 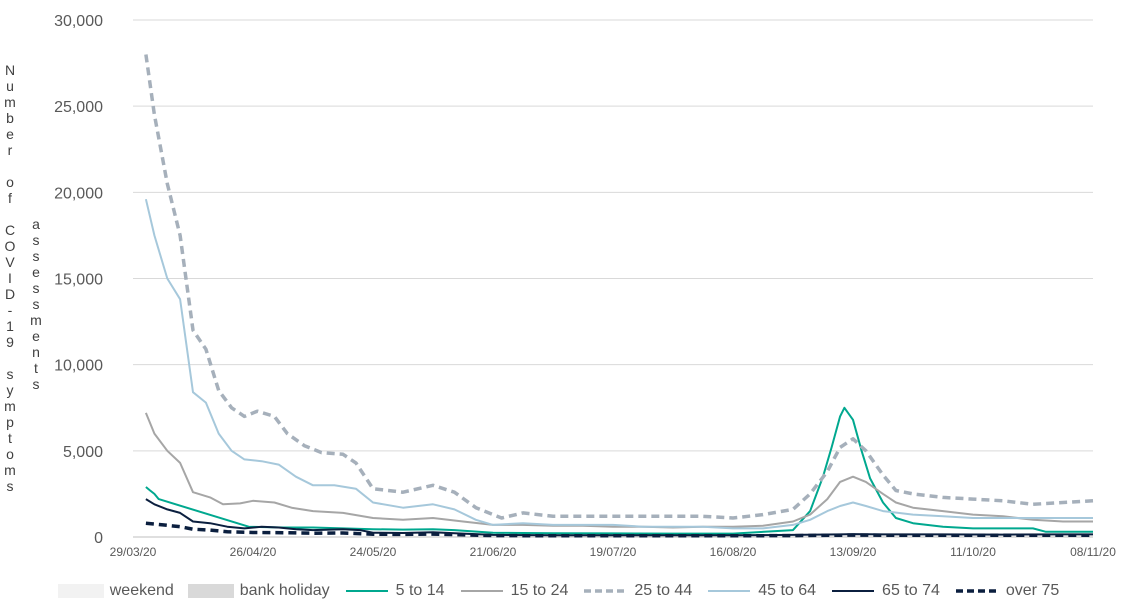 I want to click on legend-label: 15 to 24, so click(x=539, y=590).